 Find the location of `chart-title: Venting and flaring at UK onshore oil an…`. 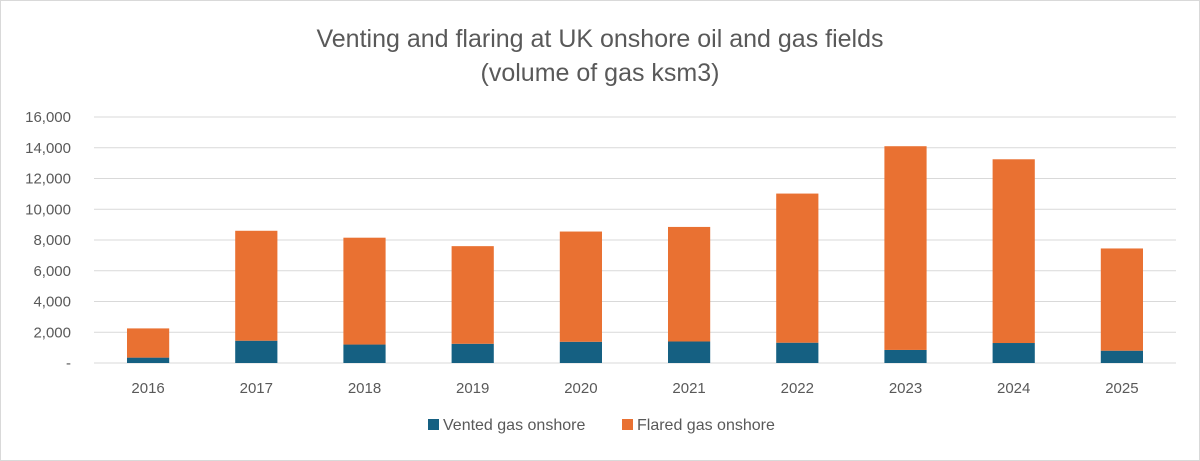

chart-title: Venting and flaring at UK onshore oil an… is located at coordinates (599, 39).